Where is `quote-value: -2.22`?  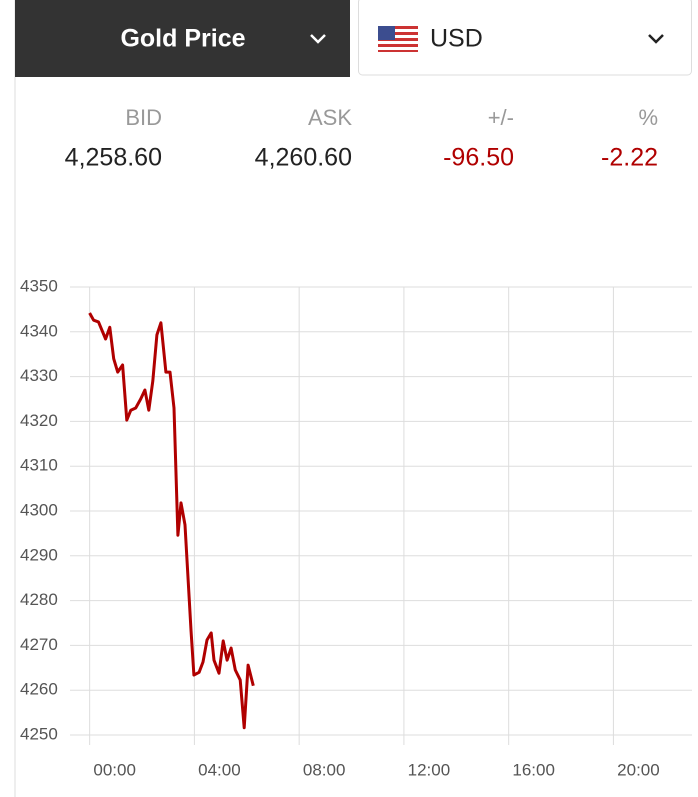
quote-value: -2.22 is located at coordinates (629, 158).